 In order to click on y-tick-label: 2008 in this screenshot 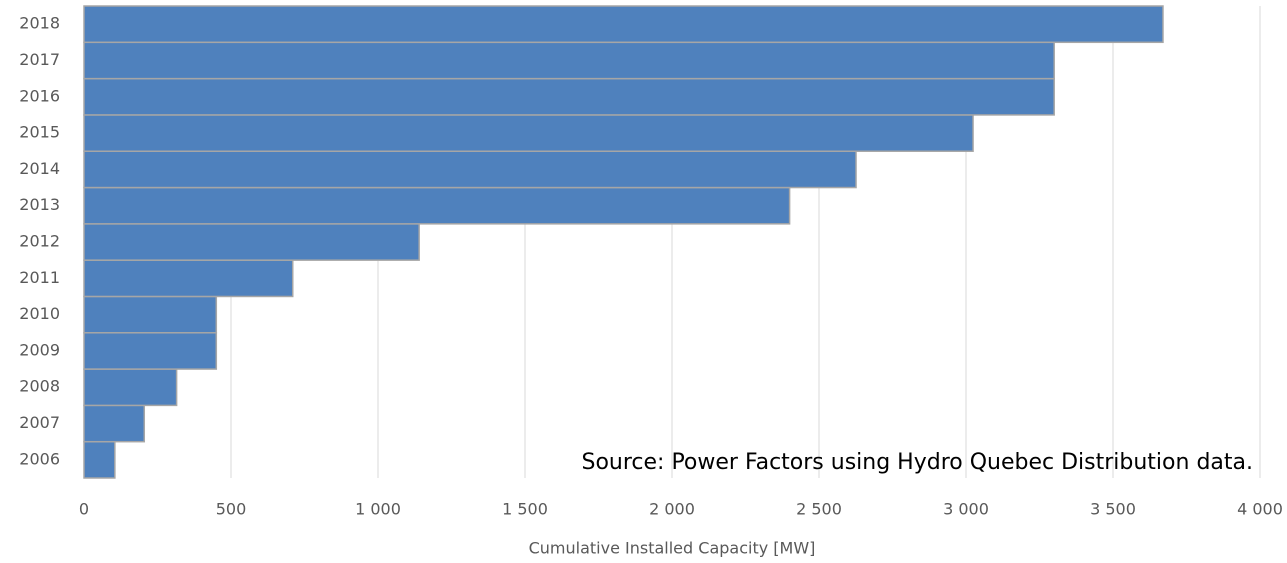, I will do `click(39, 386)`.